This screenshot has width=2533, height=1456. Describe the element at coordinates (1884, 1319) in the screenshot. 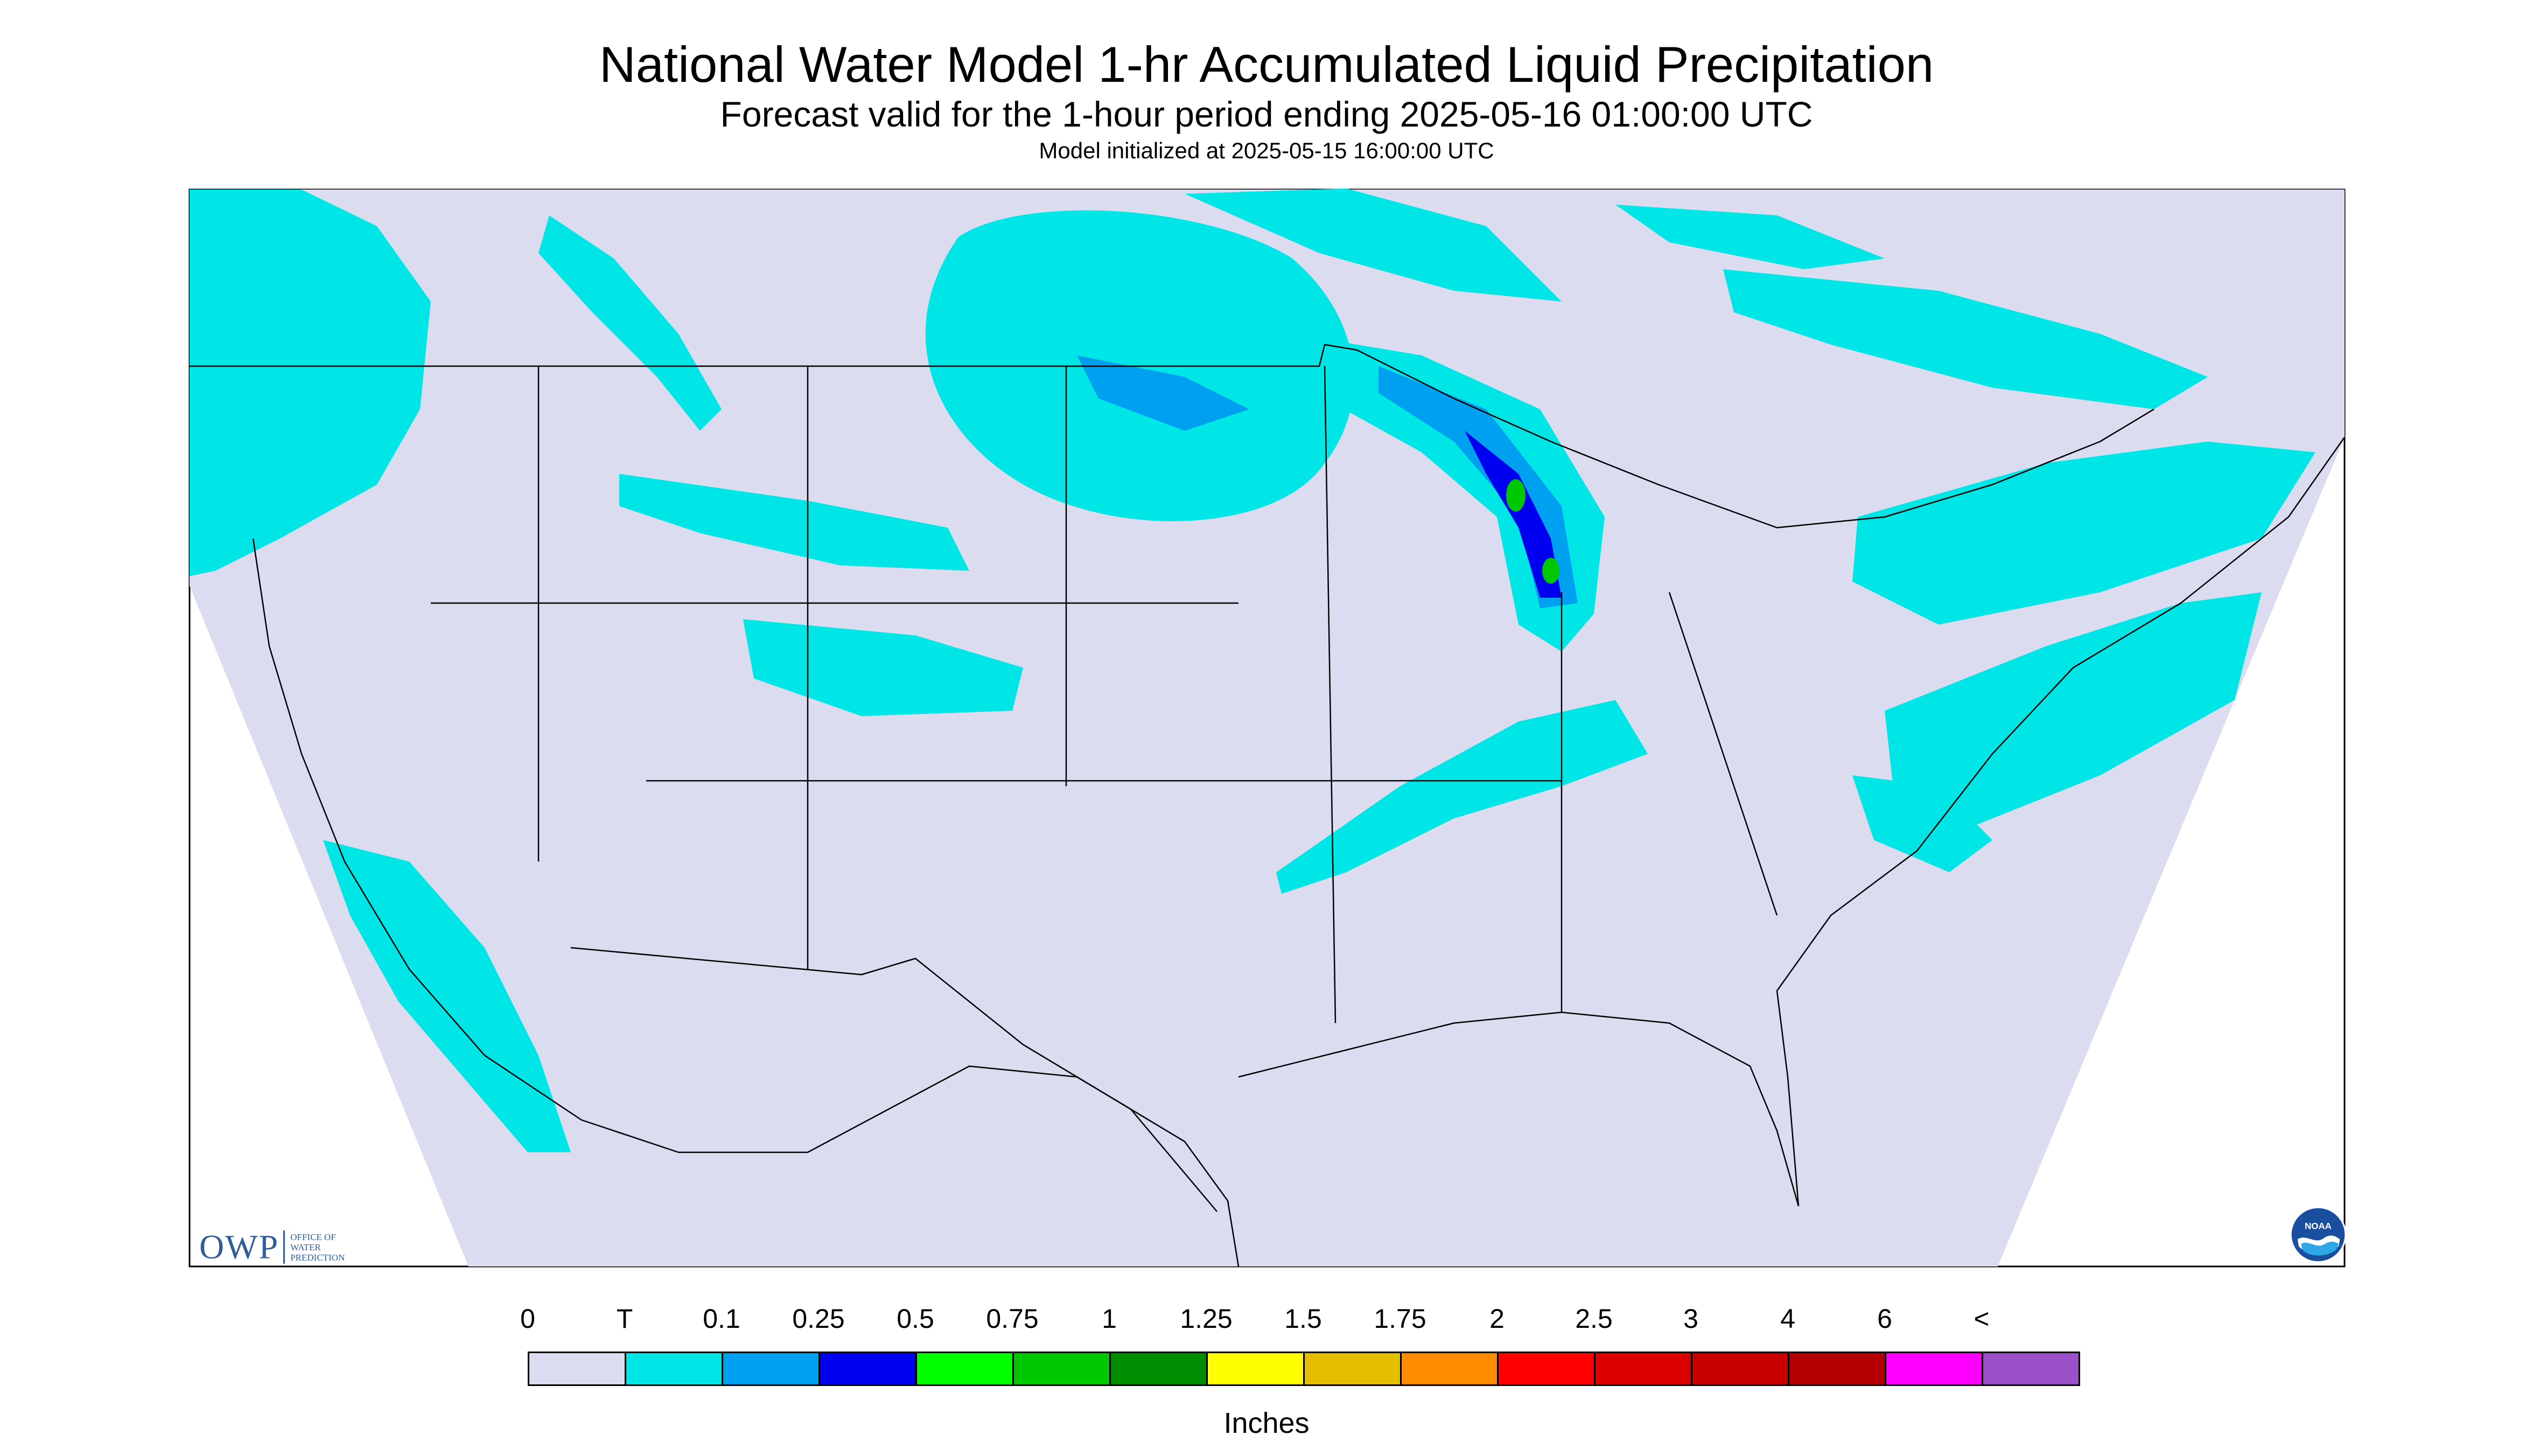

I see `legend-tick-label: 6` at that location.